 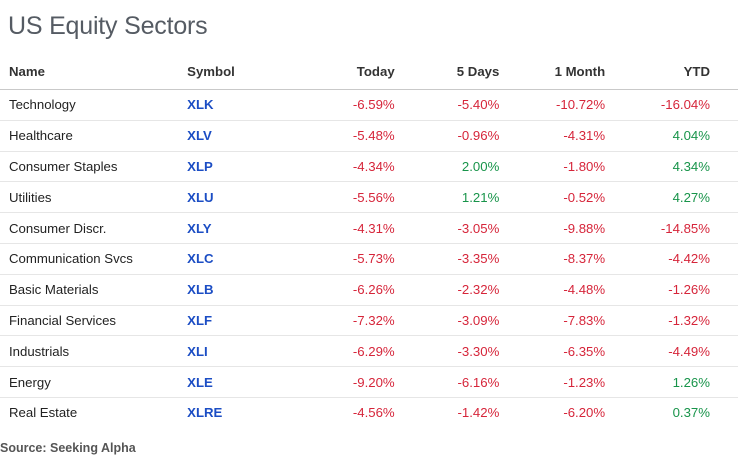 What do you see at coordinates (552, 351) in the screenshot?
I see `one-month-change: -6.35%` at bounding box center [552, 351].